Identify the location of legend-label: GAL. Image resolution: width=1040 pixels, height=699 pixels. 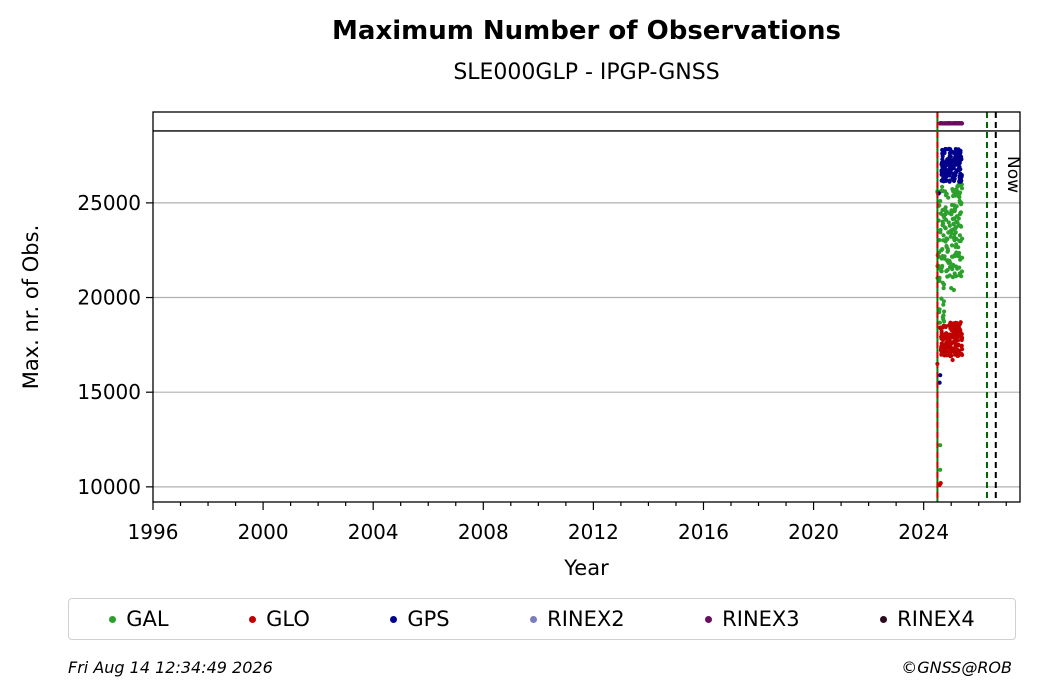
(147, 619).